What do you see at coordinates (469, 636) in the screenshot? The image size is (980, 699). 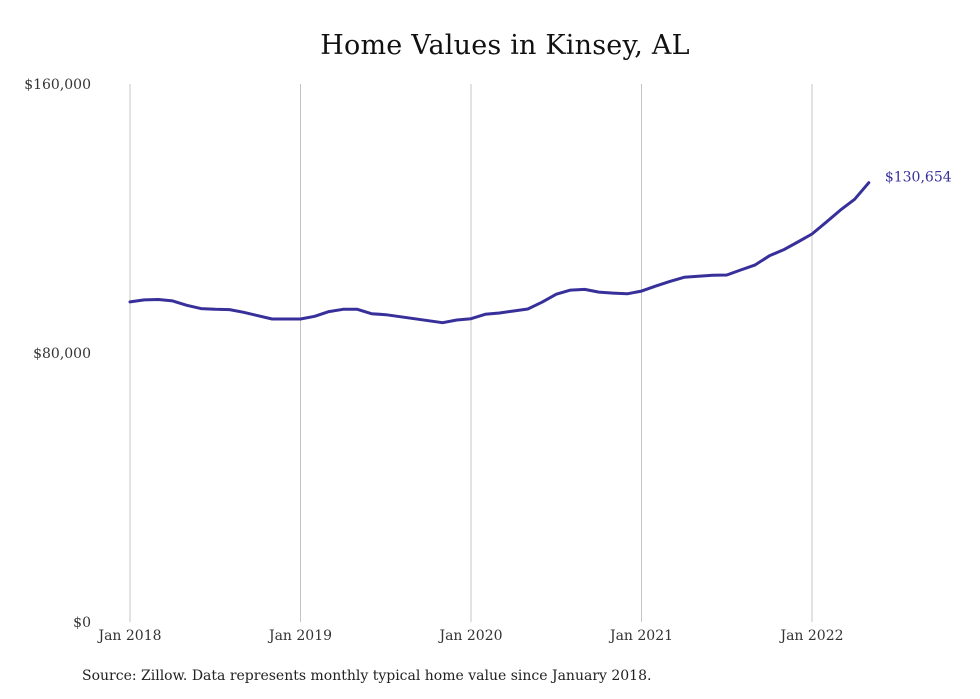 I see `x-tick-label: Jan 2020` at bounding box center [469, 636].